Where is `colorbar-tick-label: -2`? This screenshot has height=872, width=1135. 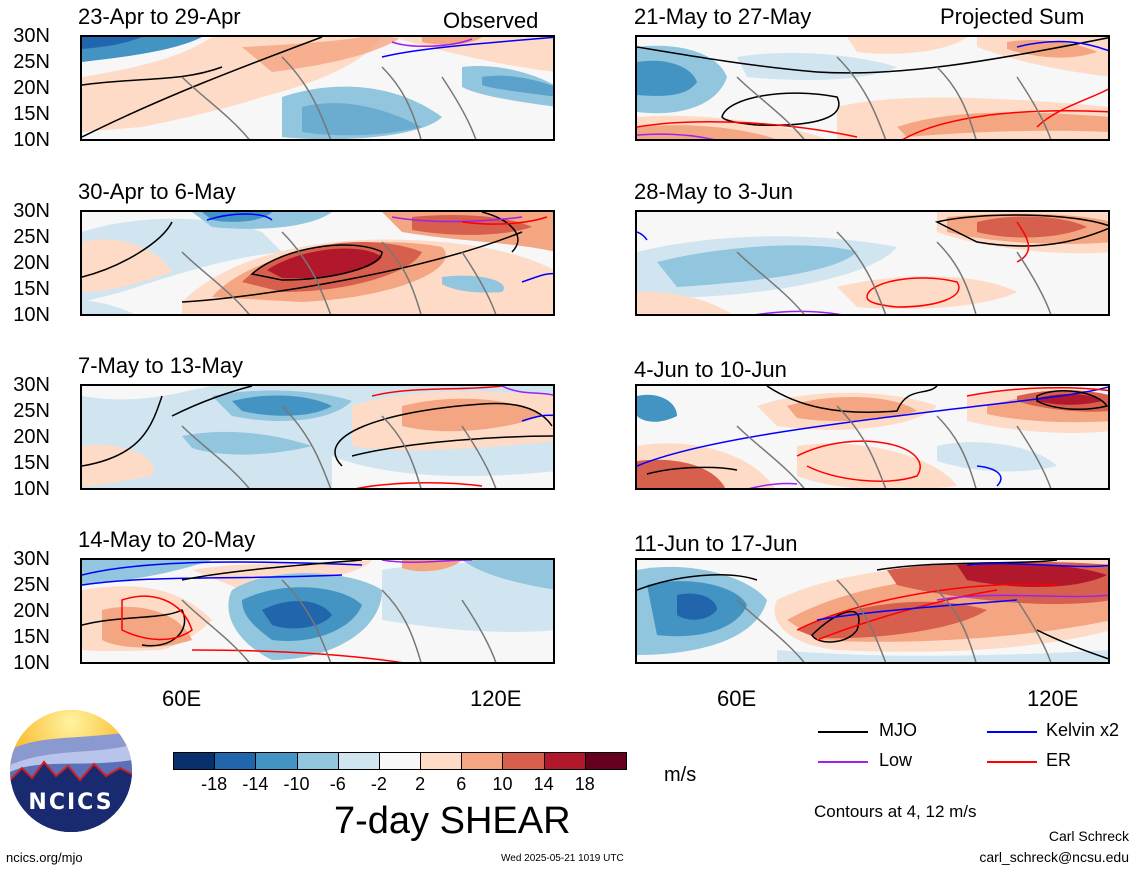
colorbar-tick-label: -2 is located at coordinates (378, 784).